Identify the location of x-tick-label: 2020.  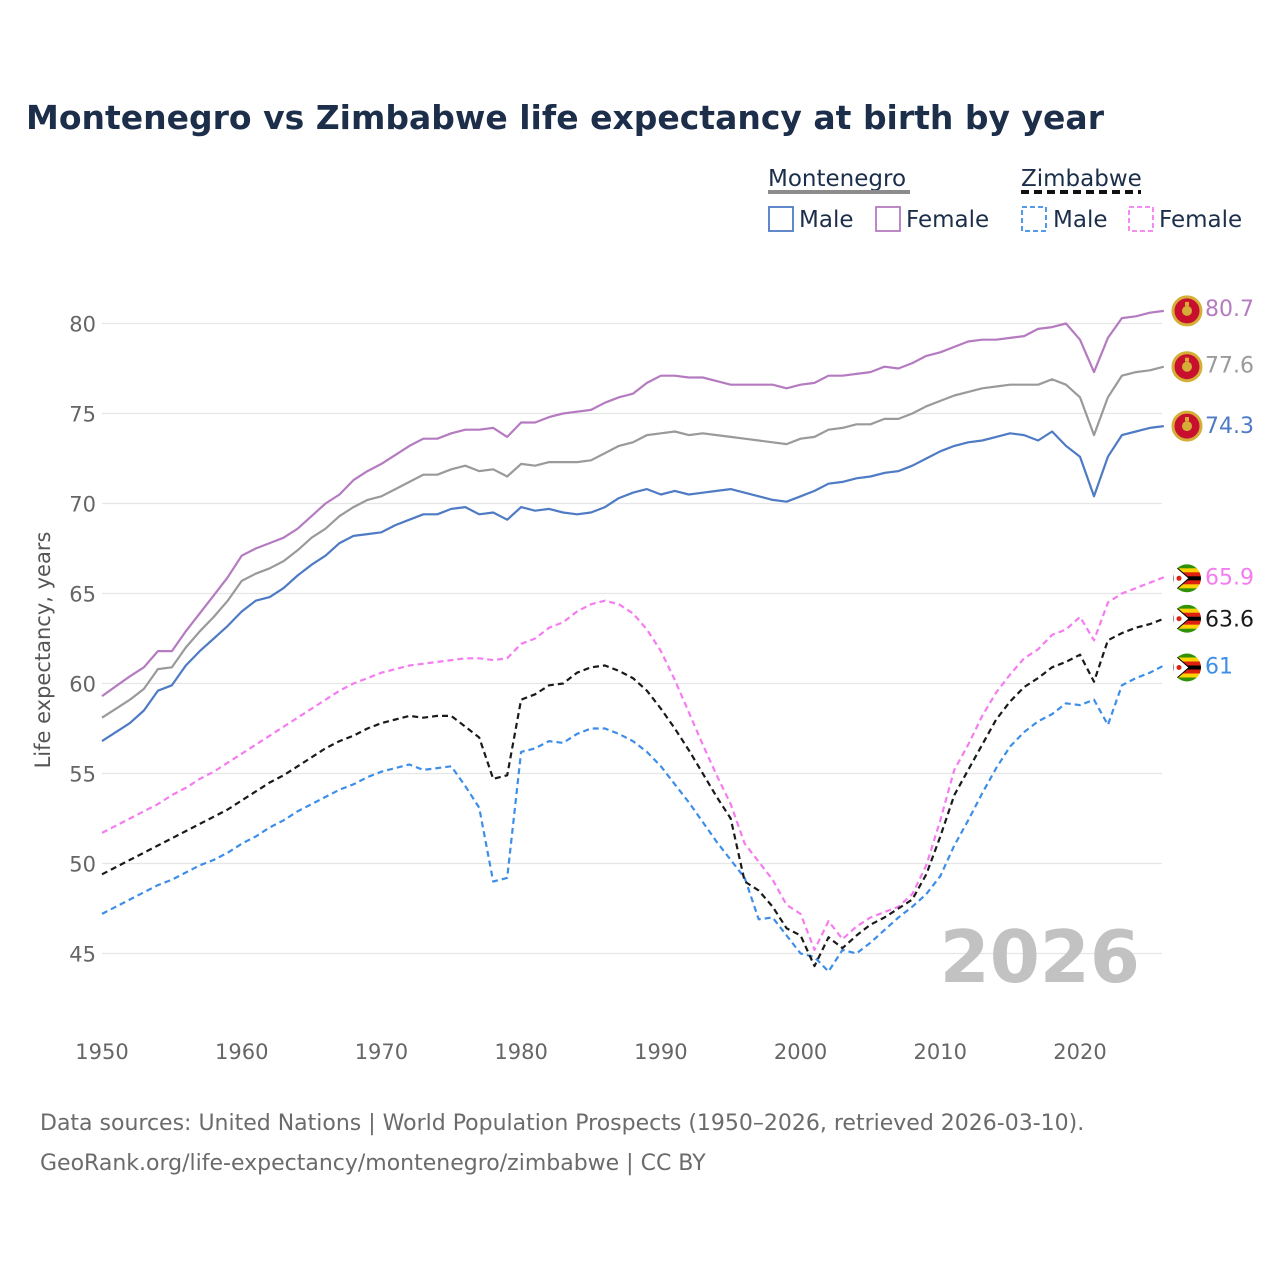
(1079, 1052).